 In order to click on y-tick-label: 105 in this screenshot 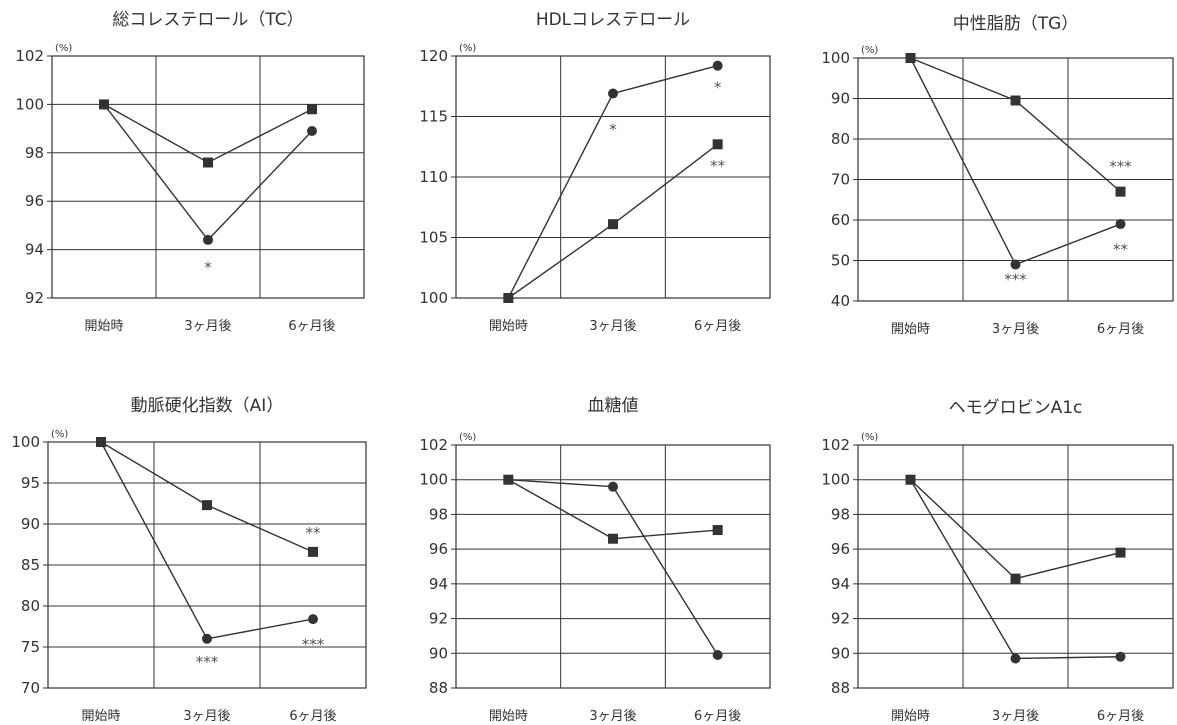, I will do `click(433, 238)`.